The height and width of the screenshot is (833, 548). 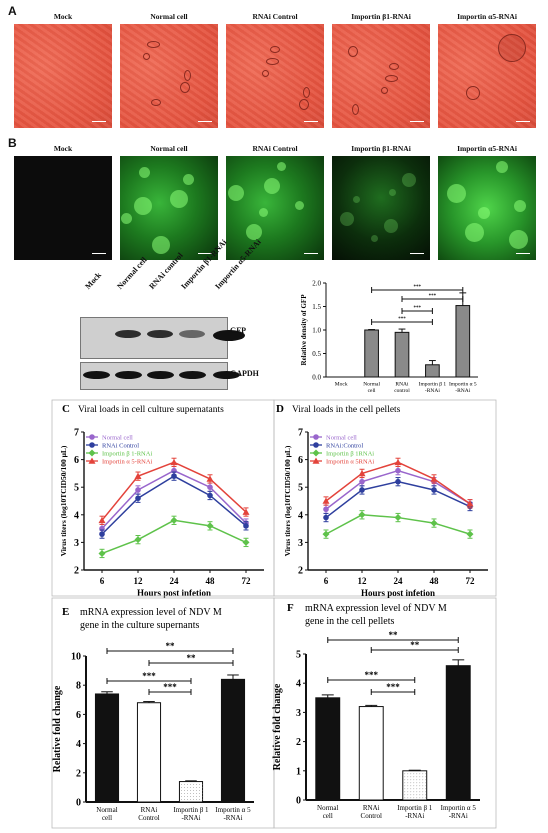 What do you see at coordinates (140, 625) in the screenshot?
I see `chart-title-line: gene in the culture supernants` at bounding box center [140, 625].